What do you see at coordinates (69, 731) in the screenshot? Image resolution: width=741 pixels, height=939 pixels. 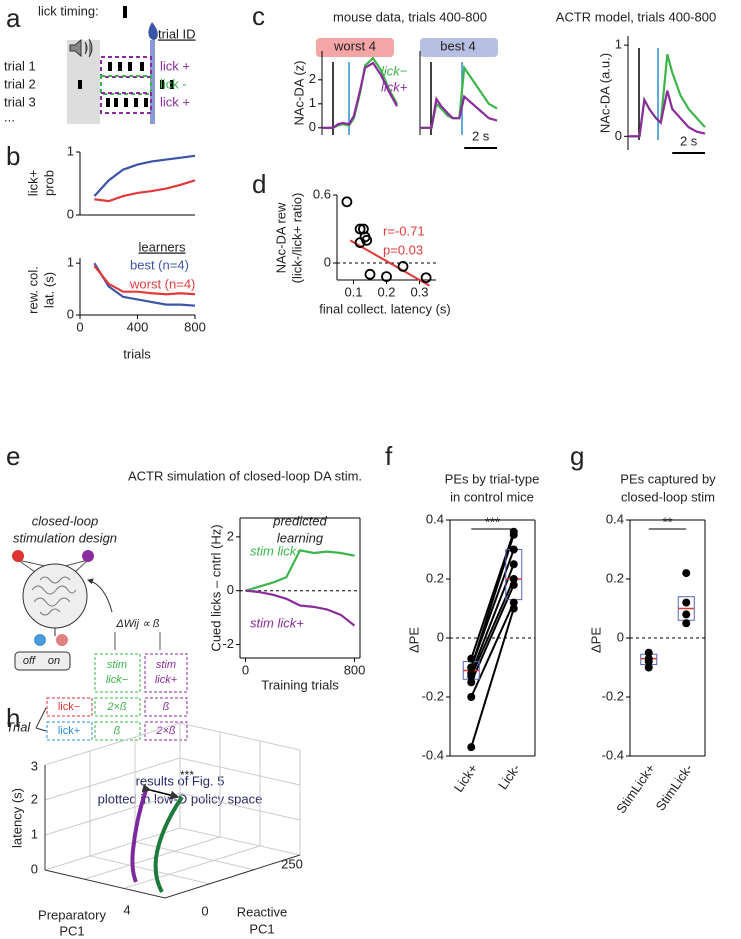 I see `label: lick+` at bounding box center [69, 731].